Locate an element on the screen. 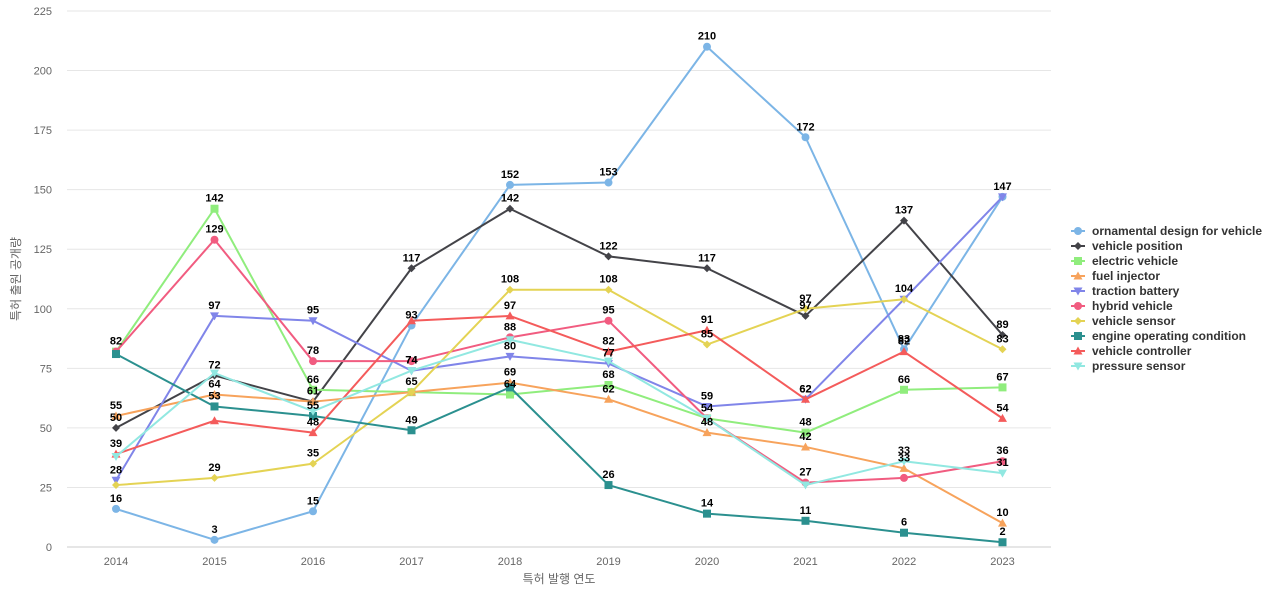 The image size is (1280, 605). data-label: 55 is located at coordinates (116, 406).